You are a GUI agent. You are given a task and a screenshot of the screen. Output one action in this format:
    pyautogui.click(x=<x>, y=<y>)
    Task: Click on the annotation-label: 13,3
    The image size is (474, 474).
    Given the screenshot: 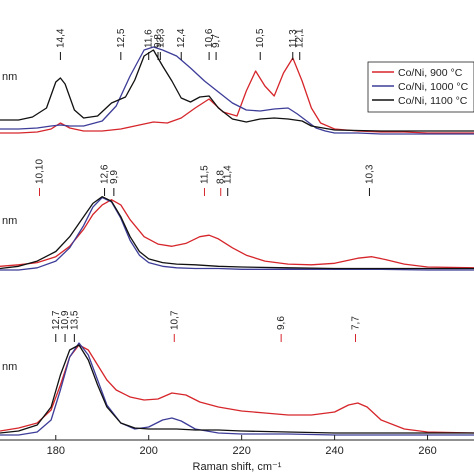 What is the action you would take?
    pyautogui.click(x=160, y=38)
    